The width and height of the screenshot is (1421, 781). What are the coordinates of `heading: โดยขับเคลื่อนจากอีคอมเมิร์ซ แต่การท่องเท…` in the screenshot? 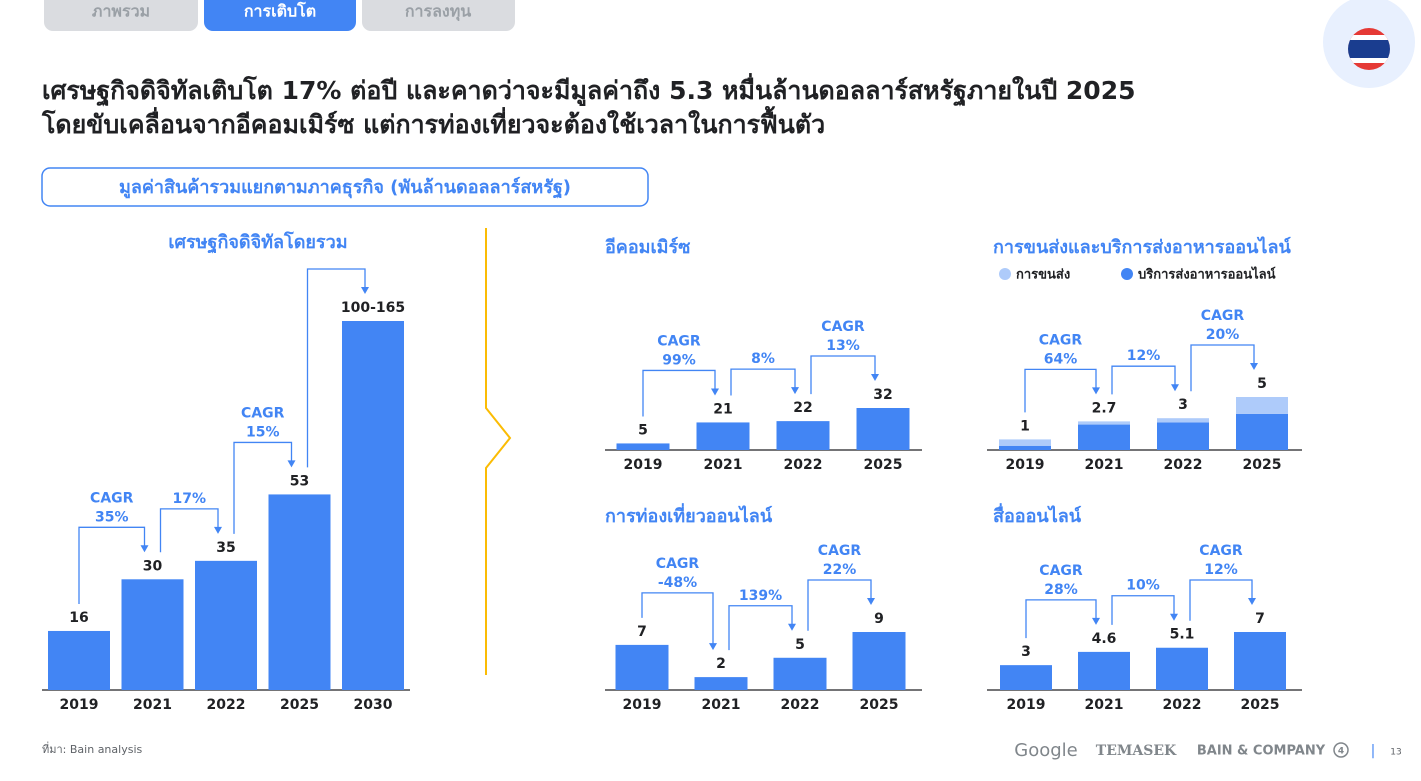 It's located at (433, 122).